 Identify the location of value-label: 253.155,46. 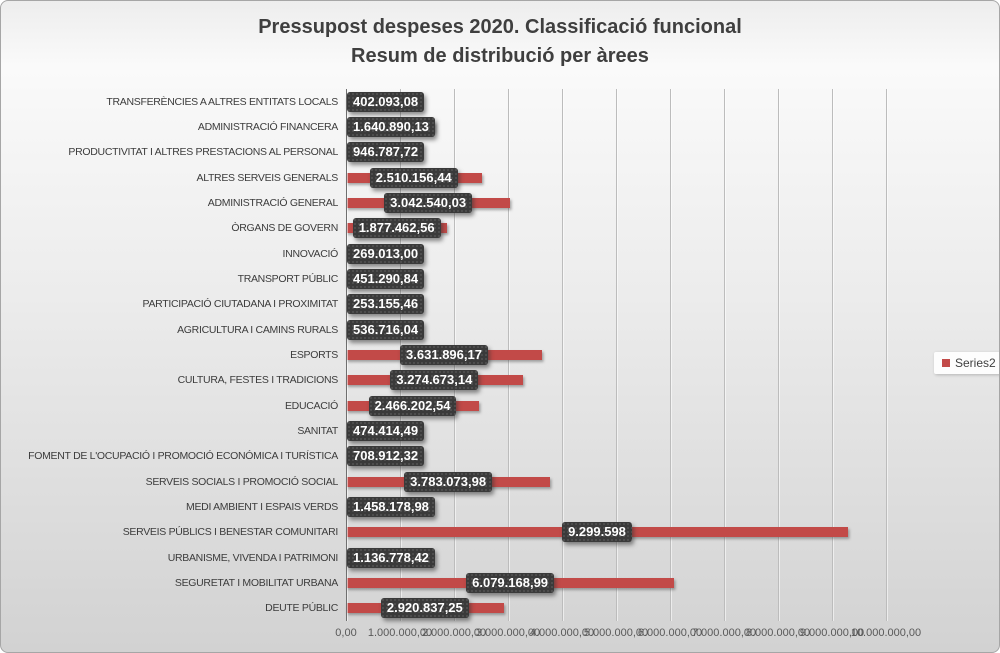
(386, 304).